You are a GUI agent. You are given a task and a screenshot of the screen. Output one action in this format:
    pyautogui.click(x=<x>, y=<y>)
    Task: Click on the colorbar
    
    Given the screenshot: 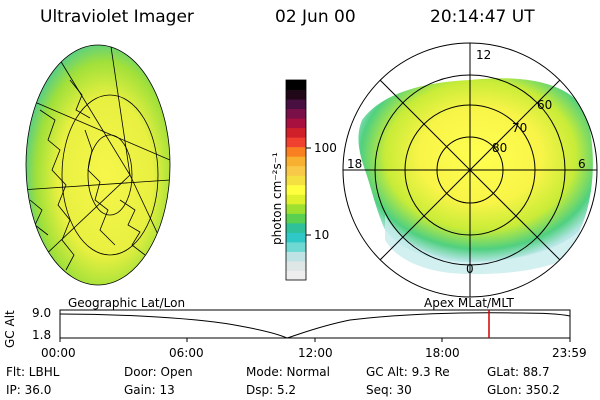 What is the action you would take?
    pyautogui.click(x=296, y=180)
    